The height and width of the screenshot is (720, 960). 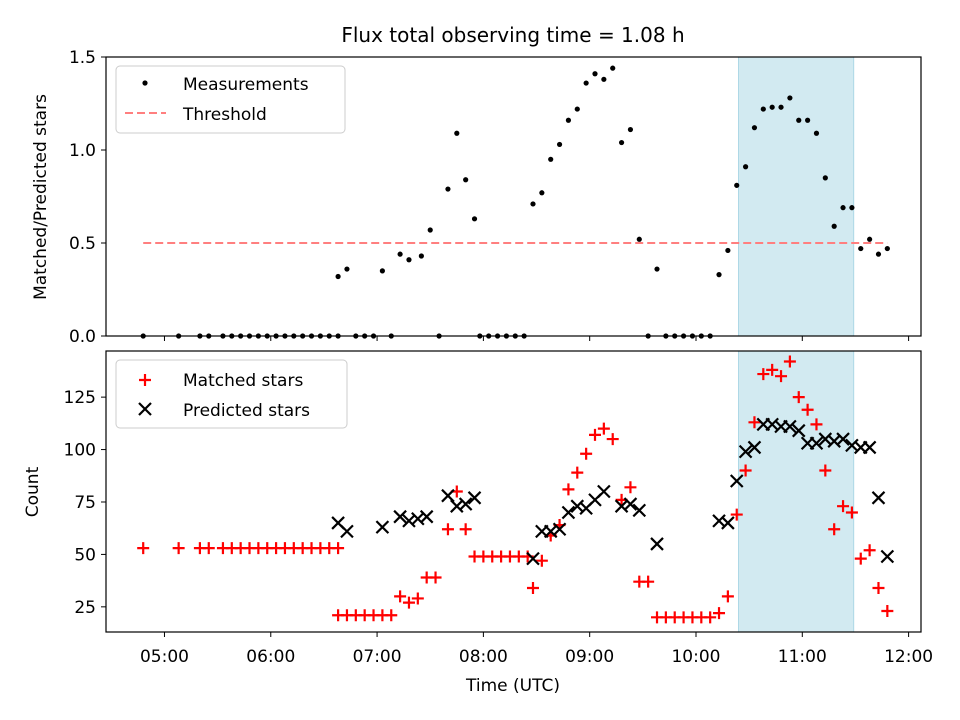 I want to click on bottom-y-tick-label: 50, so click(x=85, y=555).